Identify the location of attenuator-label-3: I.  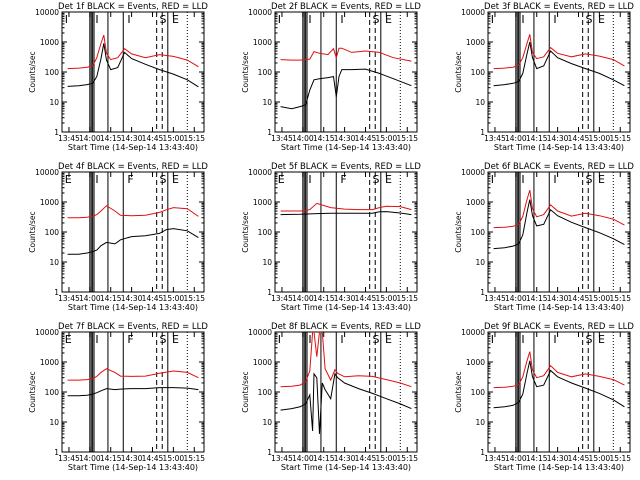
(554, 179).